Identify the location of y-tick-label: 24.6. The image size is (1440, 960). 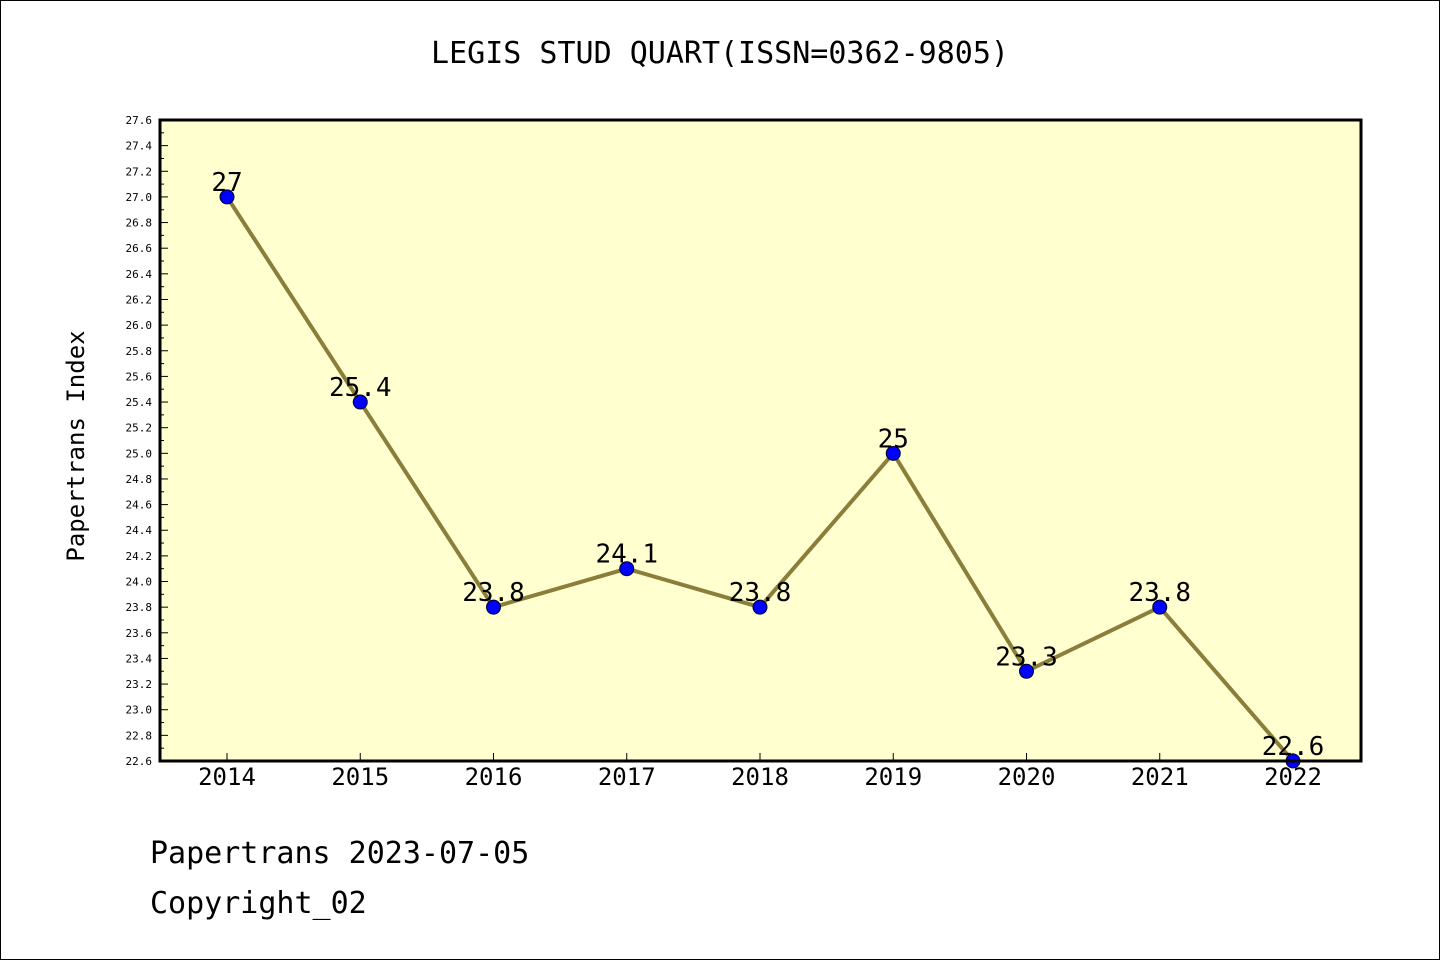
(139, 505).